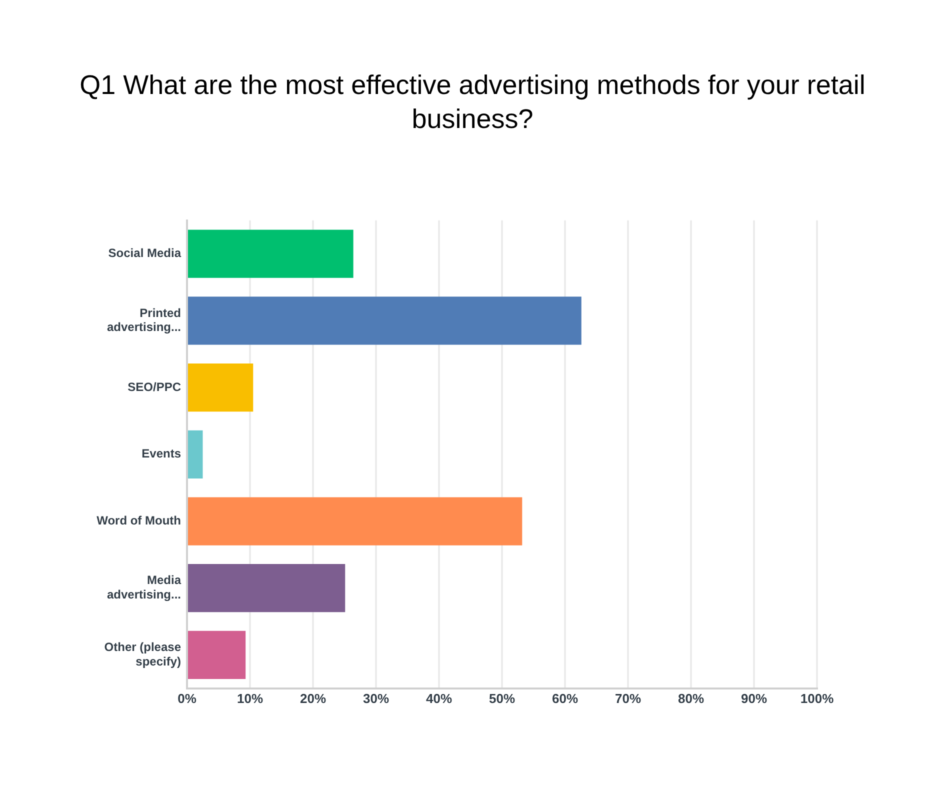 This screenshot has height=788, width=945. Describe the element at coordinates (628, 698) in the screenshot. I see `x-tick-label: 70%` at that location.